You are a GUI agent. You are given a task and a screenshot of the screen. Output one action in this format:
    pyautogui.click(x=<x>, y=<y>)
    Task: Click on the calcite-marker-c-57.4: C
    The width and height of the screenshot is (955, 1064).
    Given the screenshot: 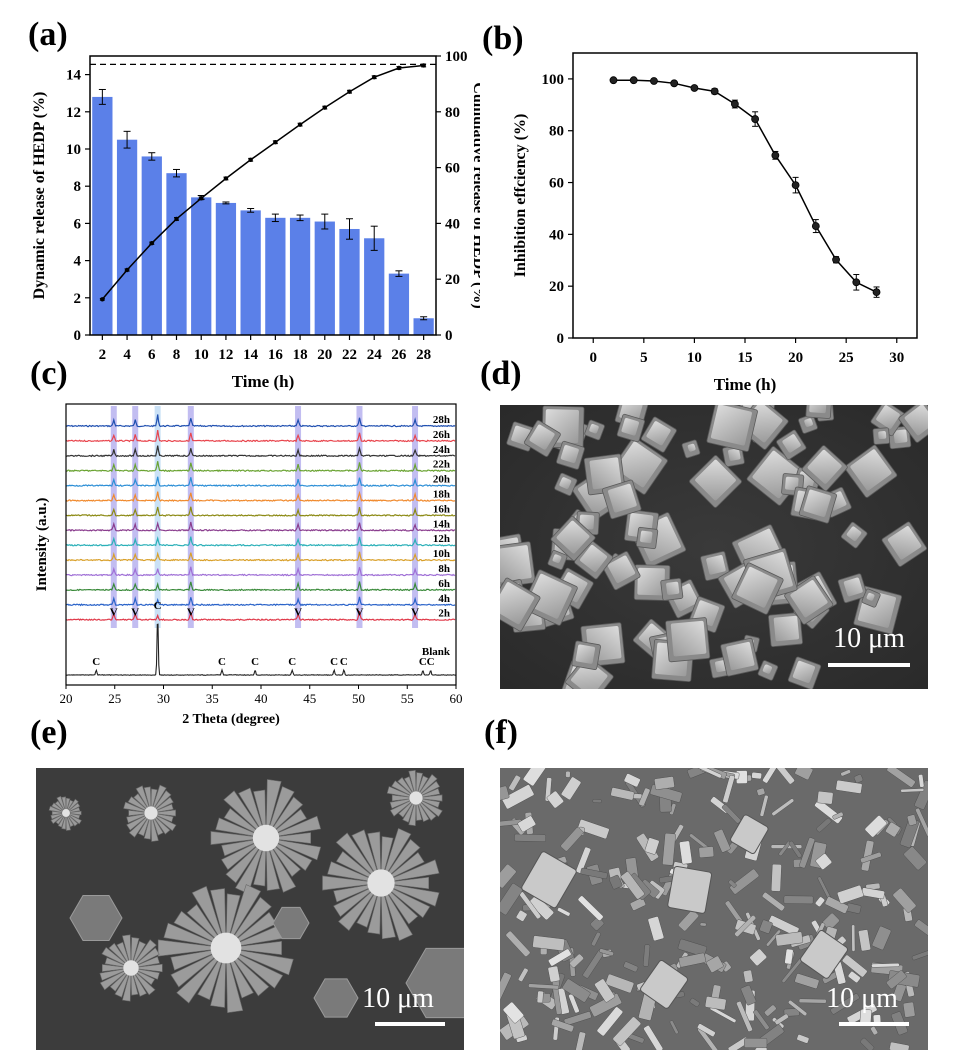 What is the action you would take?
    pyautogui.click(x=431, y=662)
    